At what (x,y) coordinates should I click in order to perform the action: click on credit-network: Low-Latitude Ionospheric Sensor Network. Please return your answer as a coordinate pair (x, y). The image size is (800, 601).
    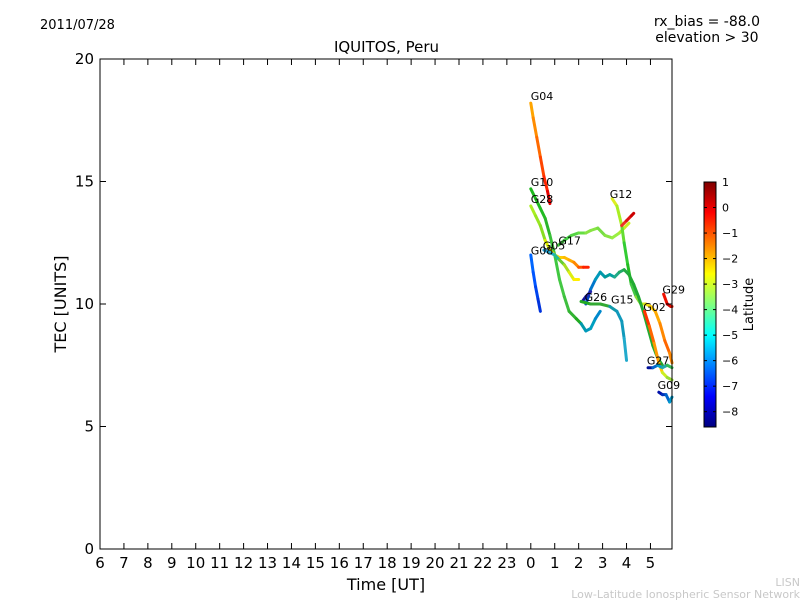
    Looking at the image, I should click on (685, 594).